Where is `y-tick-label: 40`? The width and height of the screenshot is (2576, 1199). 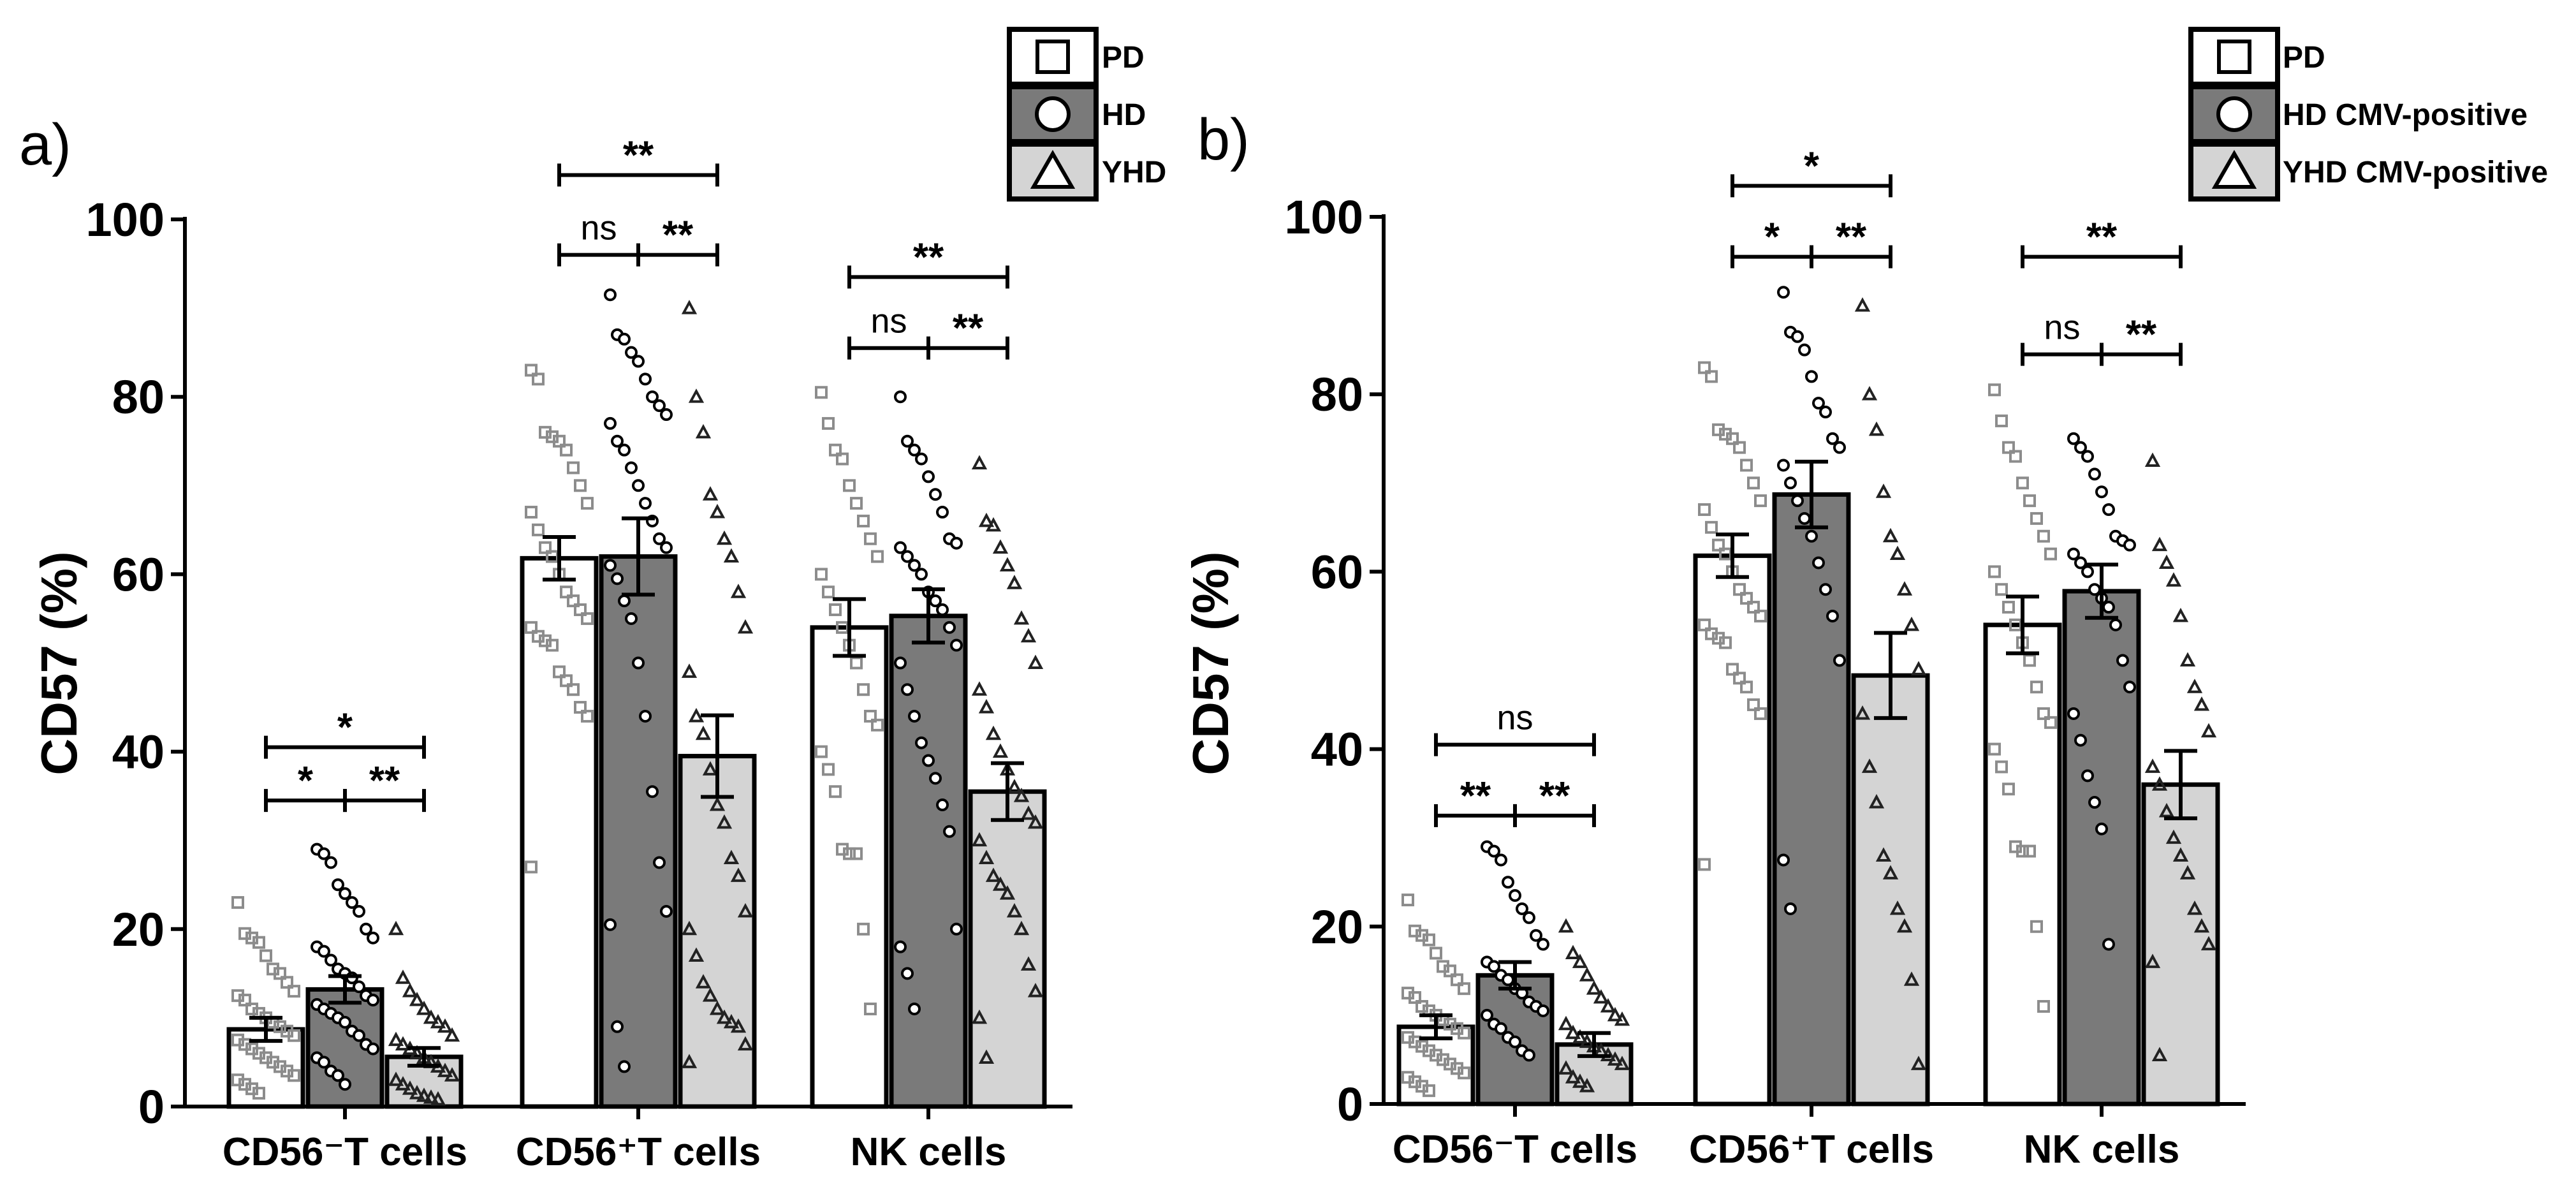
y-tick-label: 40 is located at coordinates (138, 752).